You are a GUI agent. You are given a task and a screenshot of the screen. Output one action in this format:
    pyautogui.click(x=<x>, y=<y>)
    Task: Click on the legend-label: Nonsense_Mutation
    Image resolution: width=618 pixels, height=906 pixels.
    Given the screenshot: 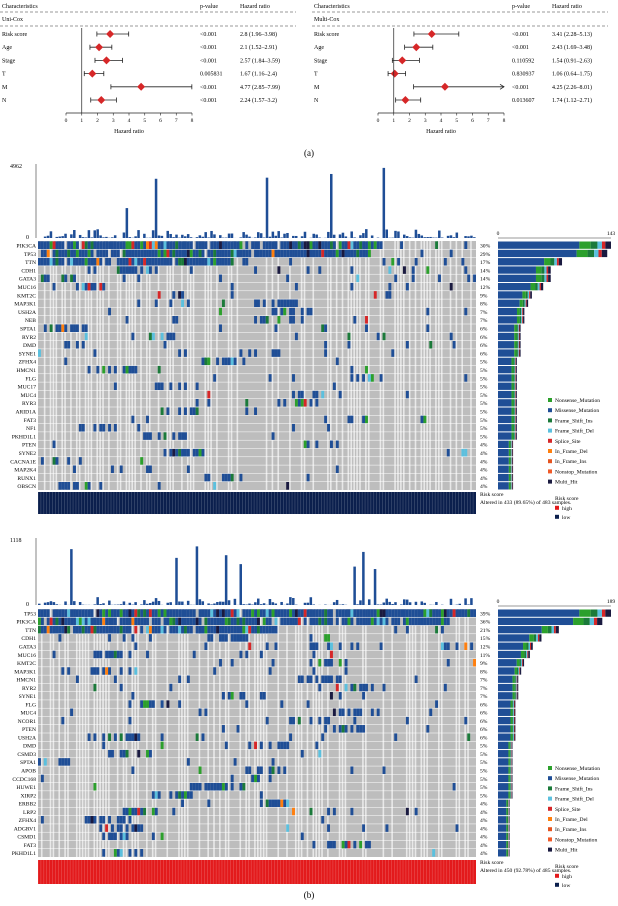 What is the action you would take?
    pyautogui.click(x=577, y=401)
    